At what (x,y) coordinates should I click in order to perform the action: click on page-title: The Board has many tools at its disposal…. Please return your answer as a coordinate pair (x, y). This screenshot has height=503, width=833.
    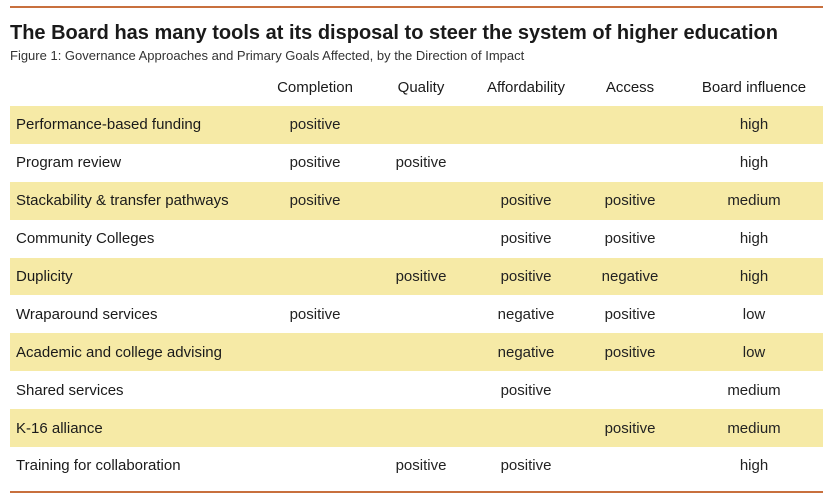
    Looking at the image, I should click on (394, 33).